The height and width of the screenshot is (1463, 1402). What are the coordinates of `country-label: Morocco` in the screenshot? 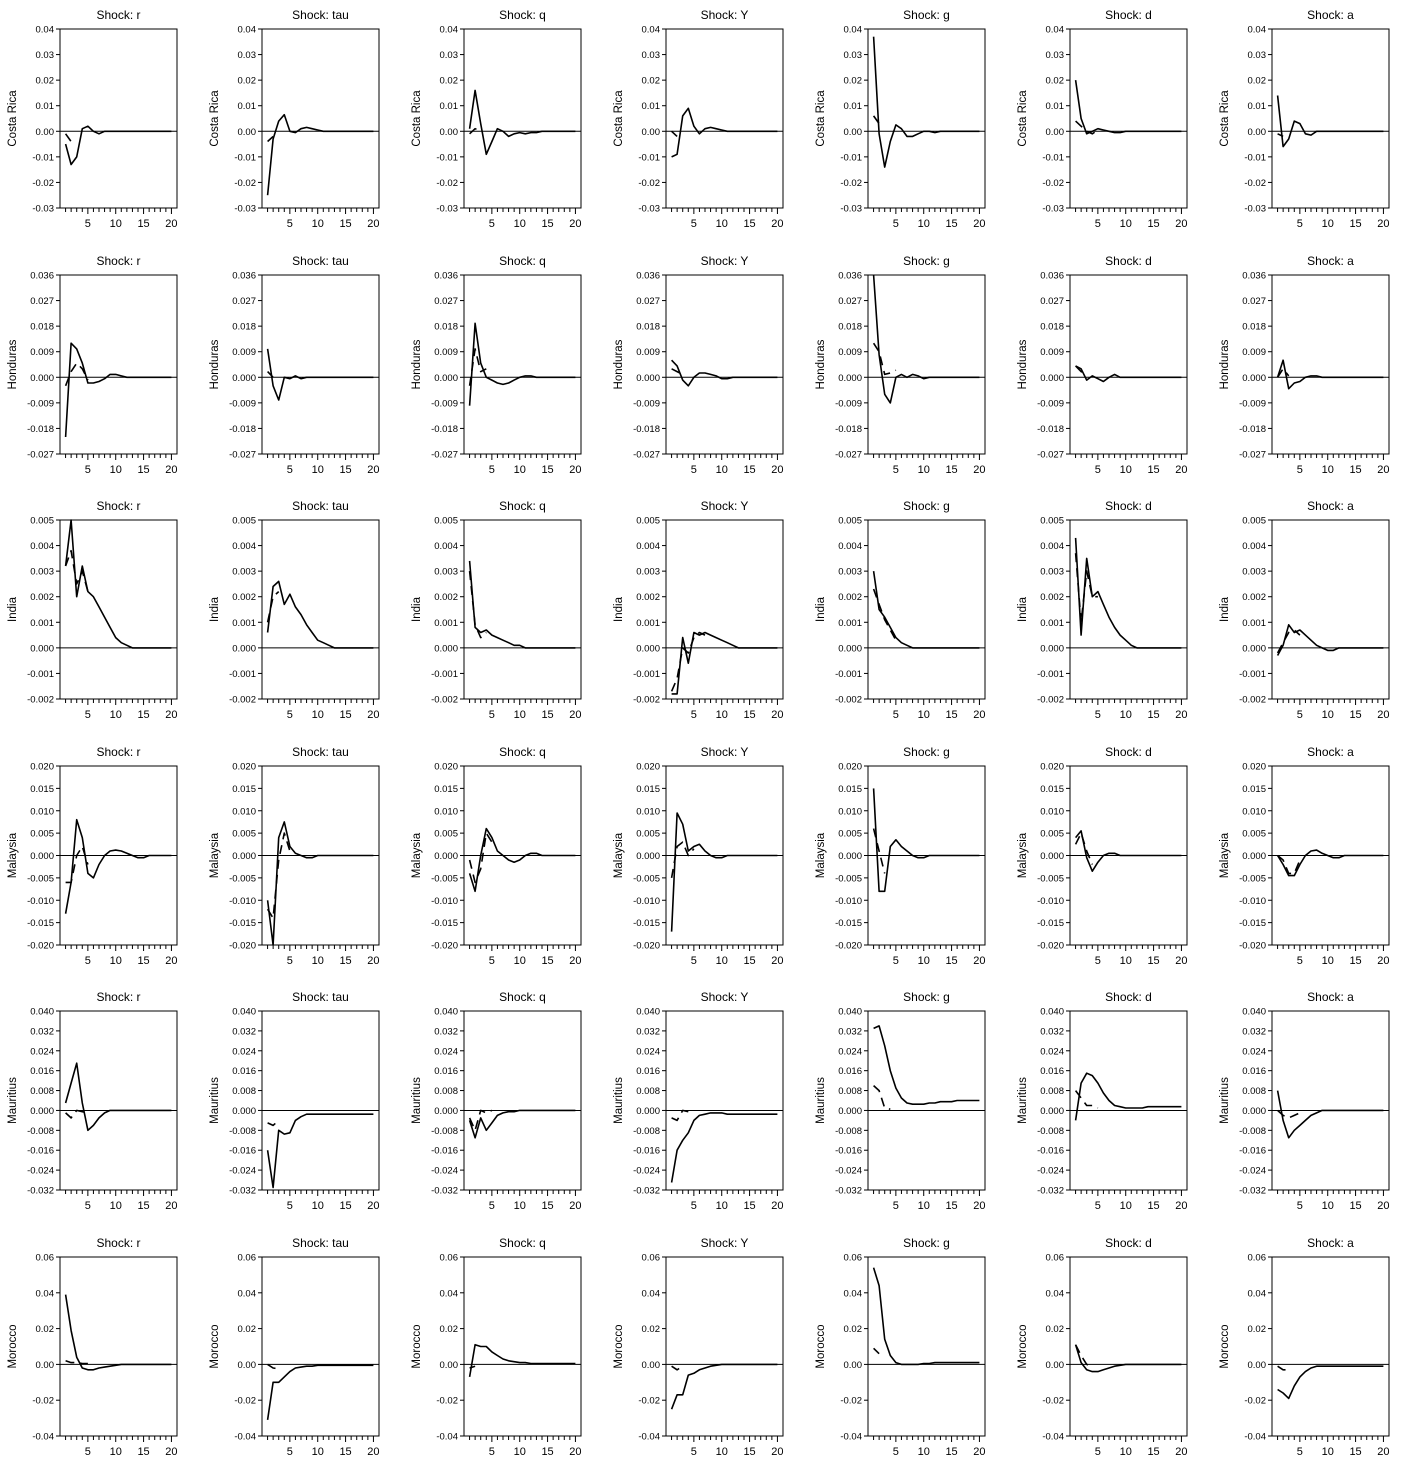 It's located at (619, 1346).